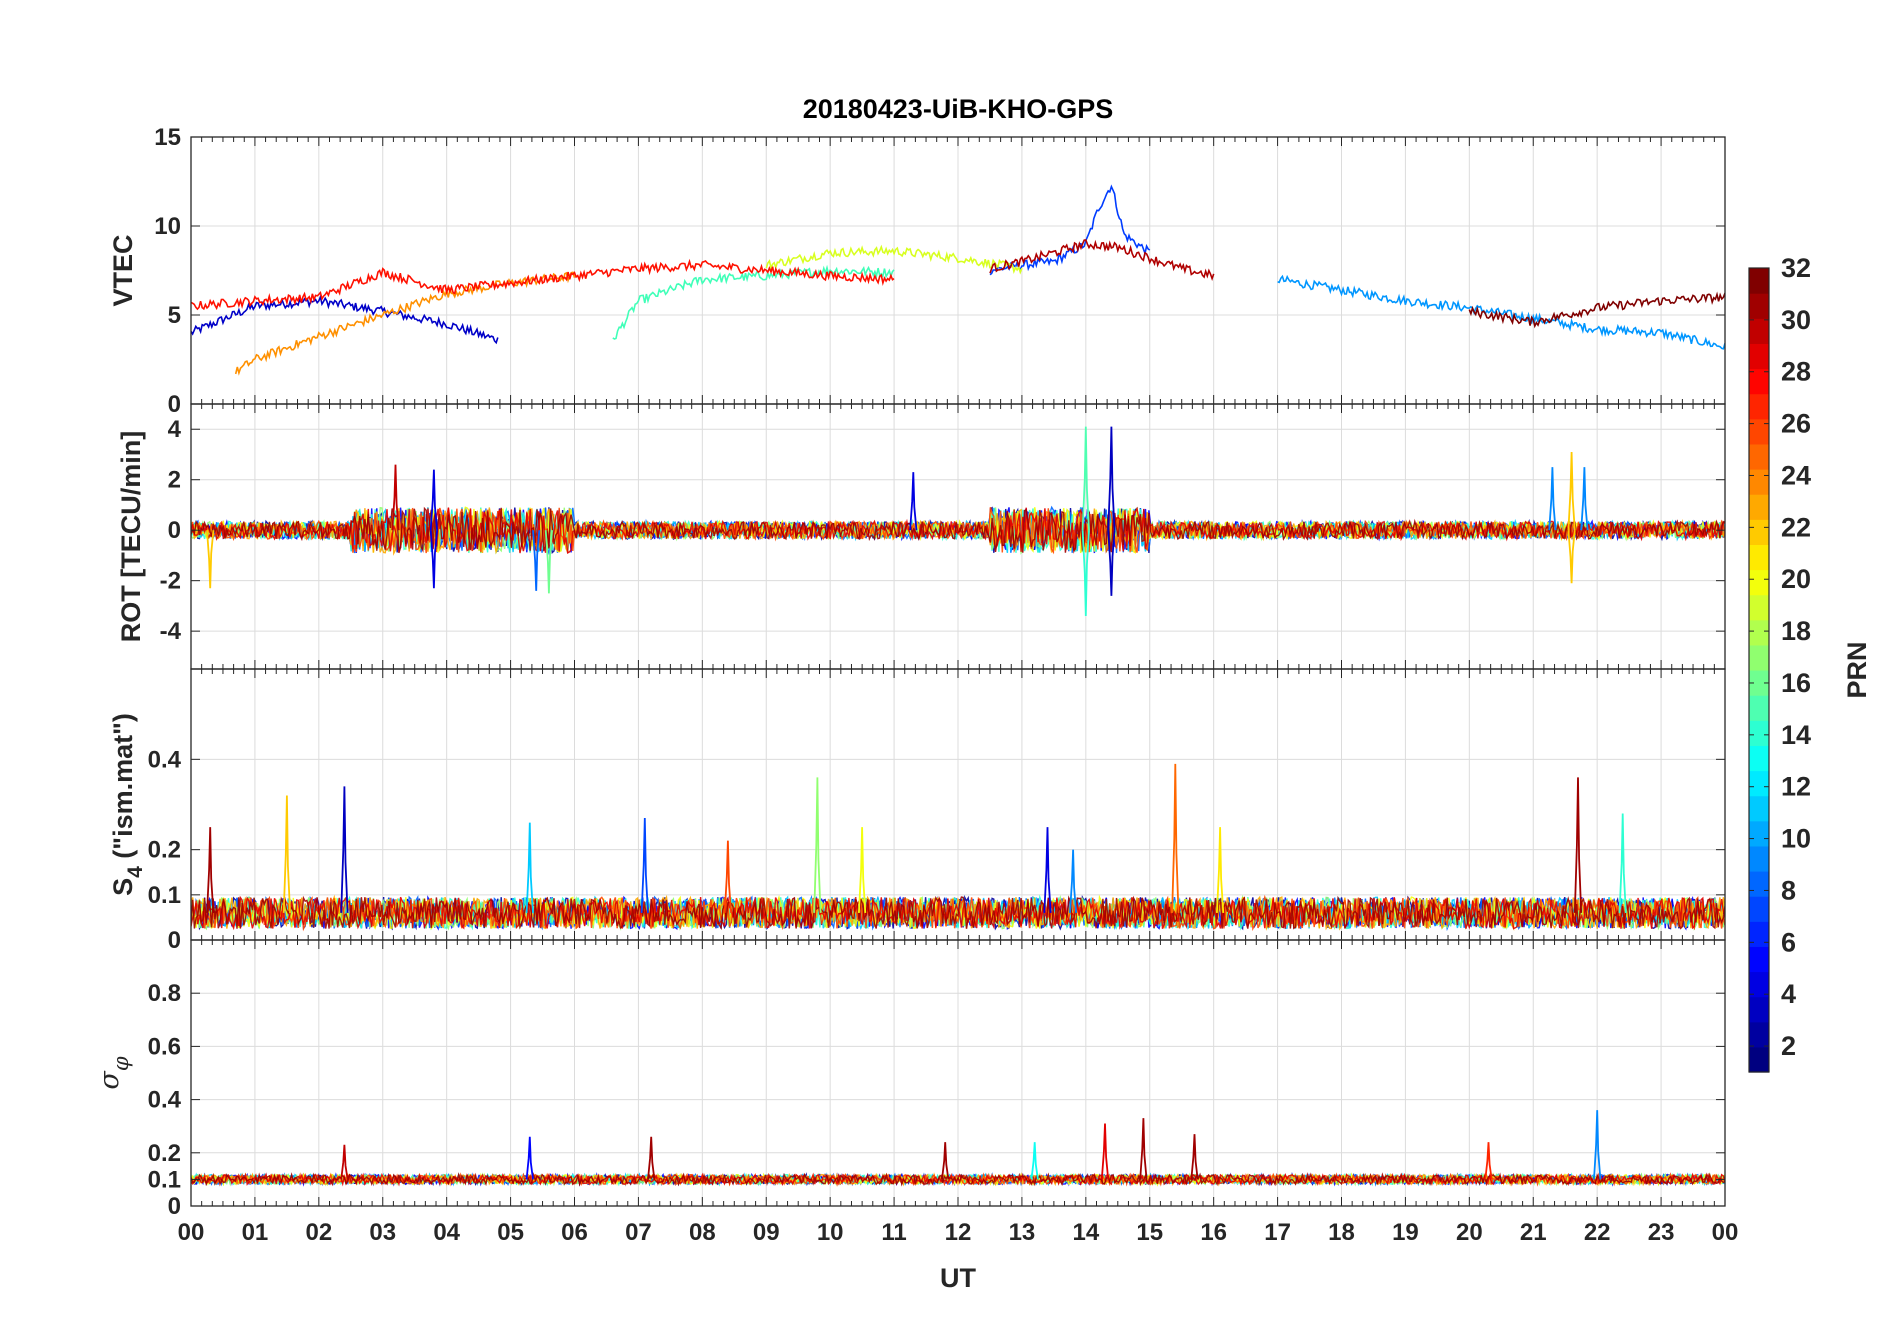 The height and width of the screenshot is (1330, 1902). Describe the element at coordinates (174, 315) in the screenshot. I see `y-tick-label: 5` at that location.